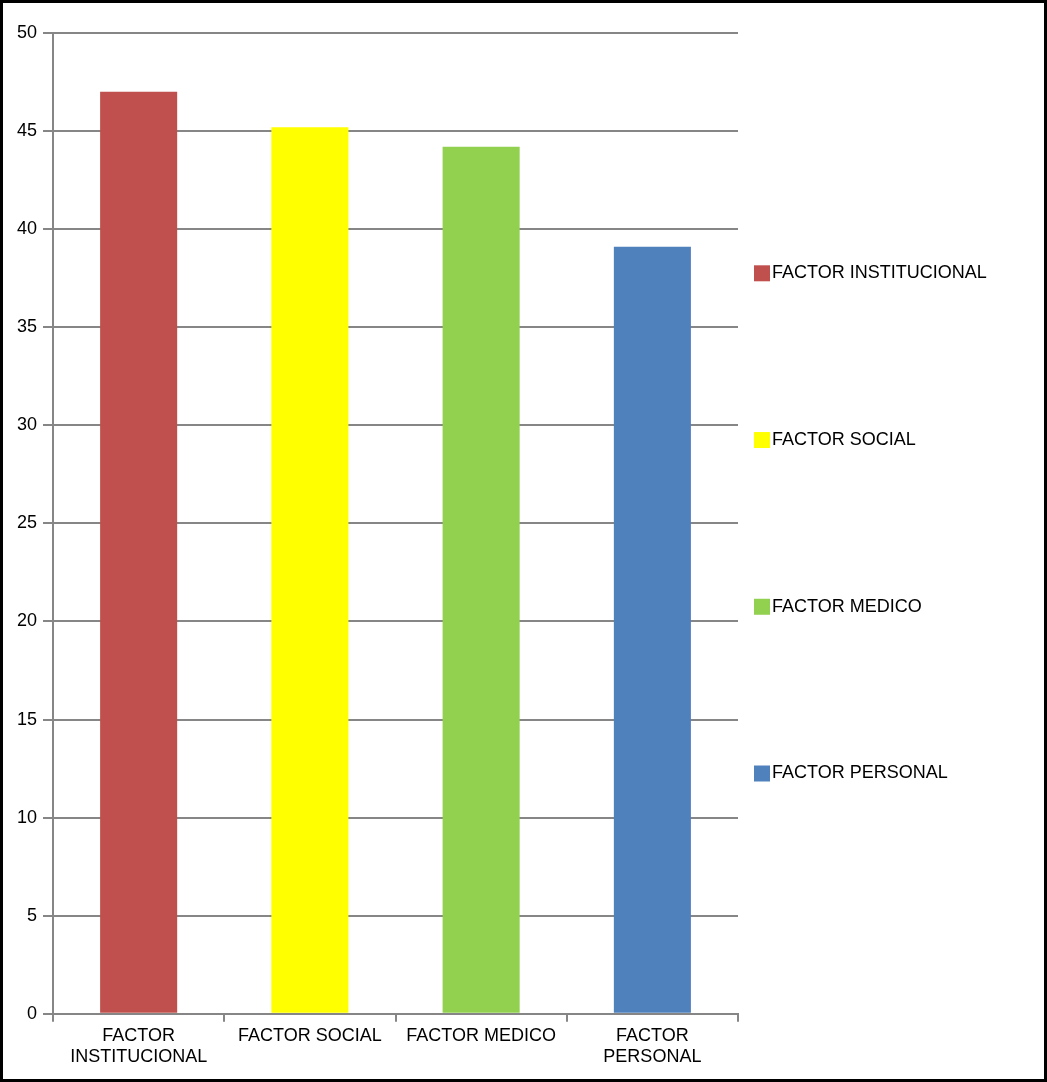  I want to click on legend-label: FACTOR PERSONAL, so click(860, 772).